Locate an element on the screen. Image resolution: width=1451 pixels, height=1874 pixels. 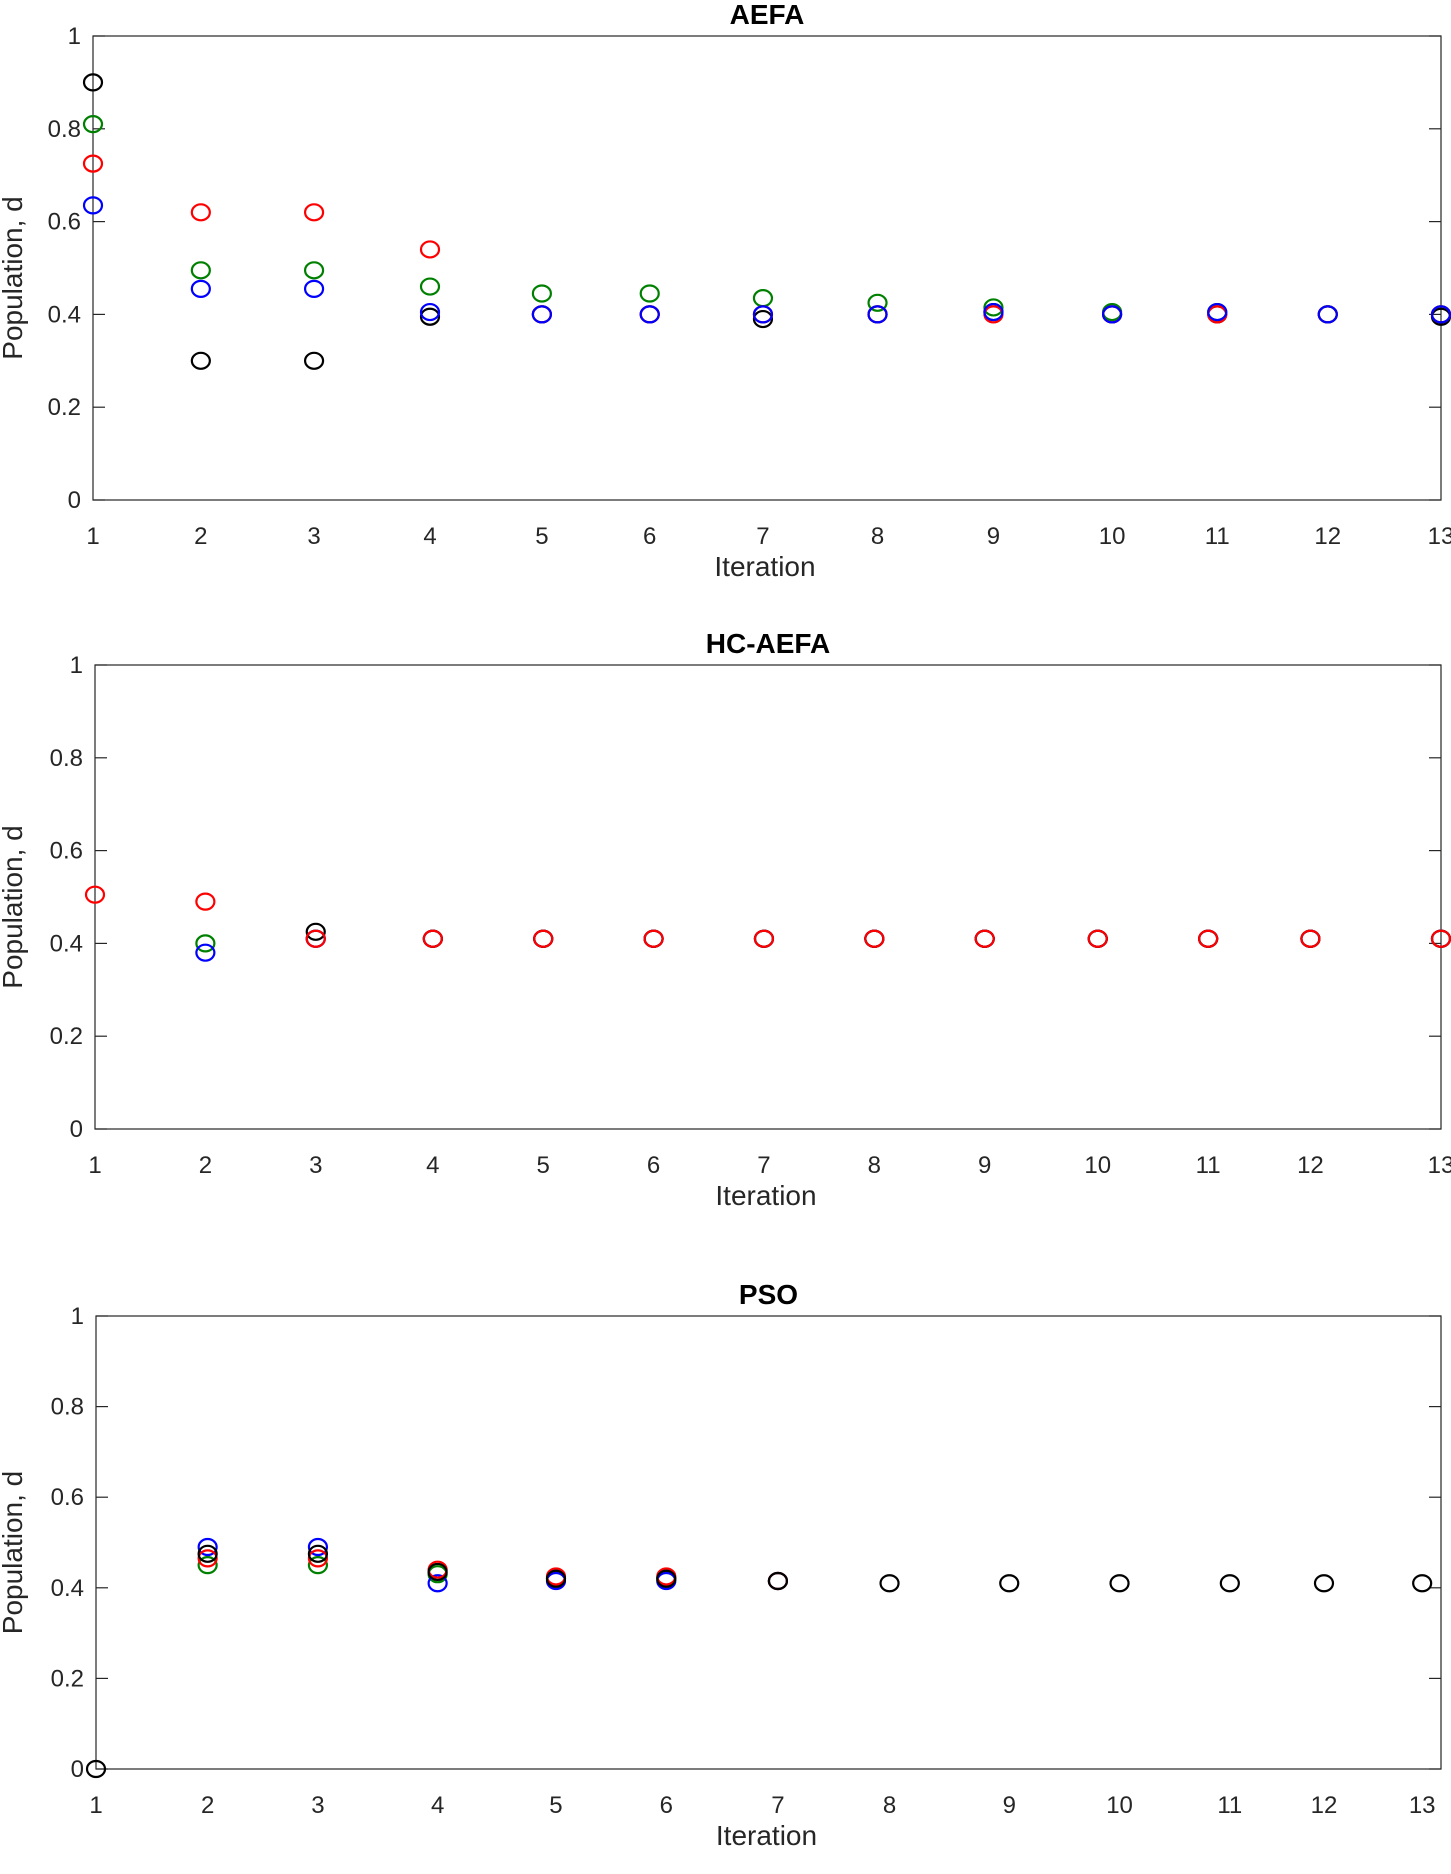
x-tick-label: 8 is located at coordinates (877, 536).